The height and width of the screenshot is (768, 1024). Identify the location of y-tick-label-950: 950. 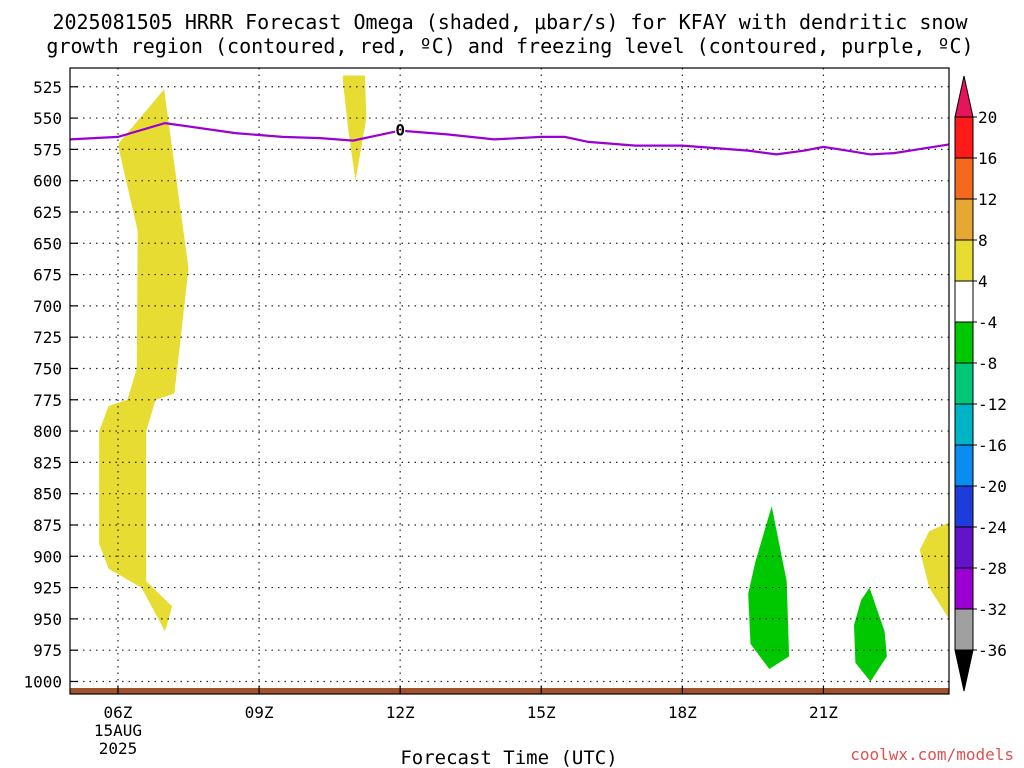
(47, 619).